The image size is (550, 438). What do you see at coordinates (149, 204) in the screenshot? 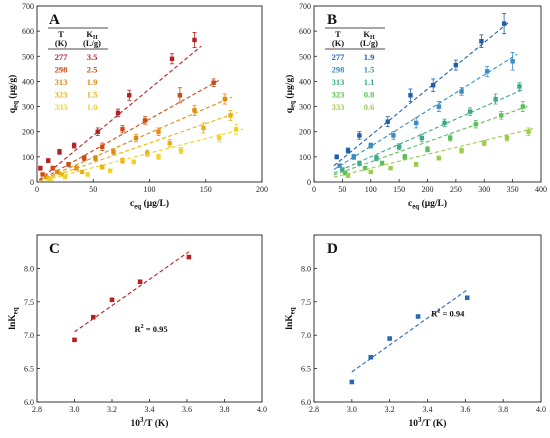
I see `x-axis-label: ceq (μg/L)` at bounding box center [149, 204].